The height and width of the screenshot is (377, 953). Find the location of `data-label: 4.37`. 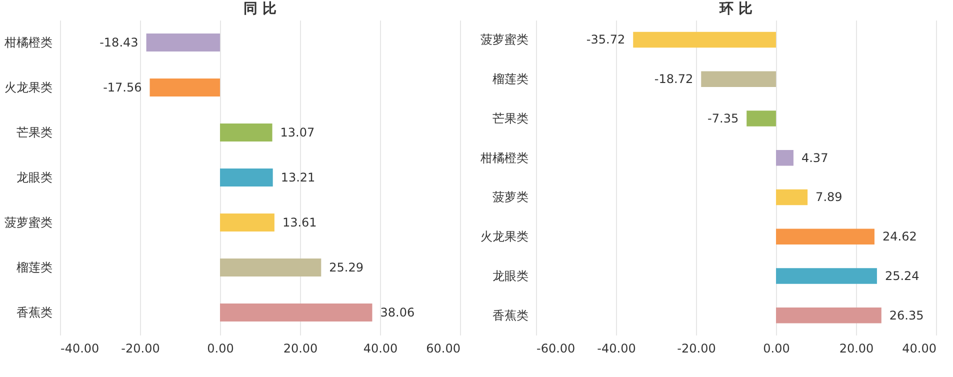

data-label: 4.37 is located at coordinates (814, 157).